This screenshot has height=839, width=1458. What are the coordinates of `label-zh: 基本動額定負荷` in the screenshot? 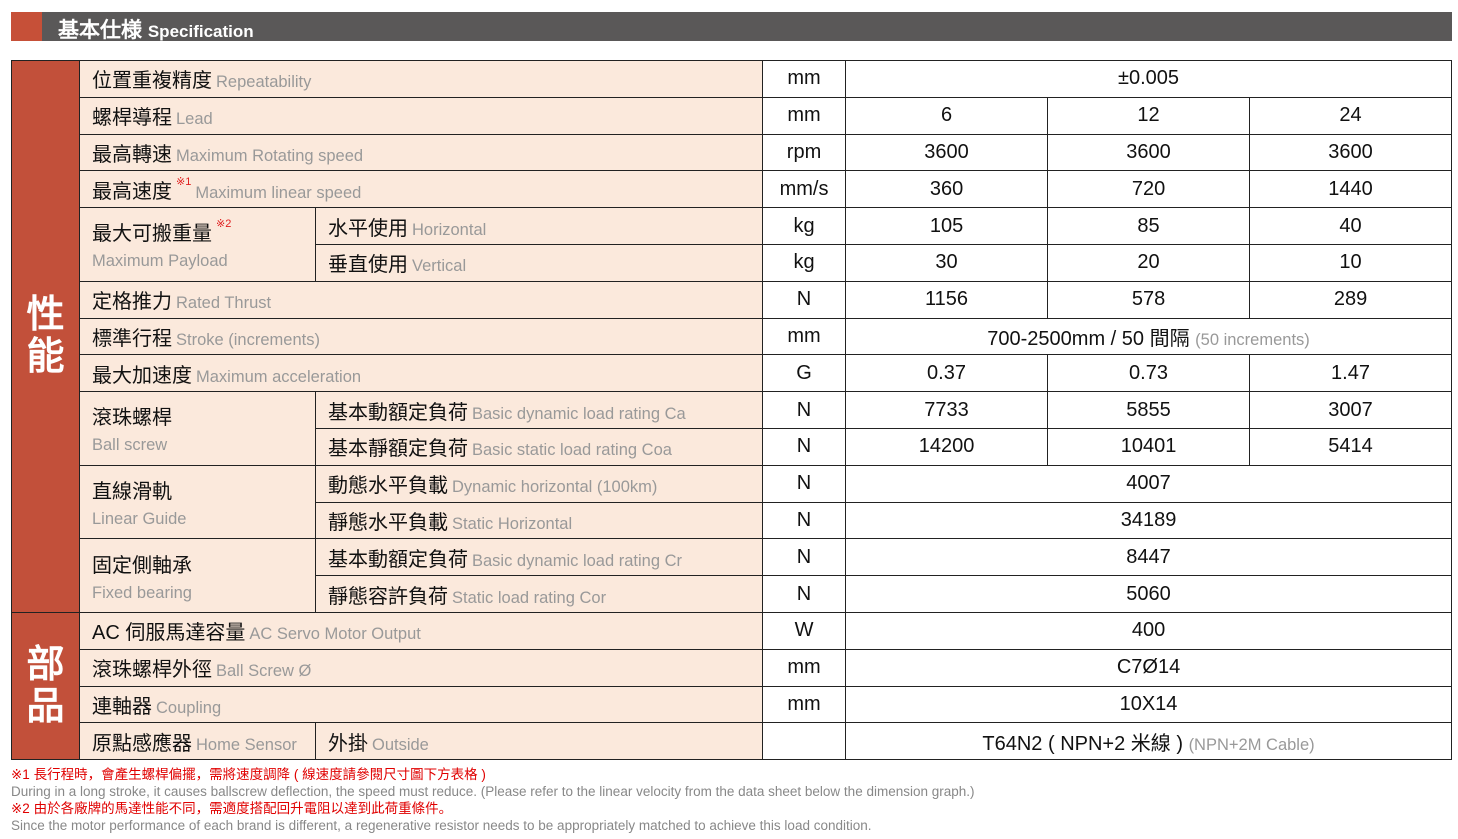 It's located at (398, 559).